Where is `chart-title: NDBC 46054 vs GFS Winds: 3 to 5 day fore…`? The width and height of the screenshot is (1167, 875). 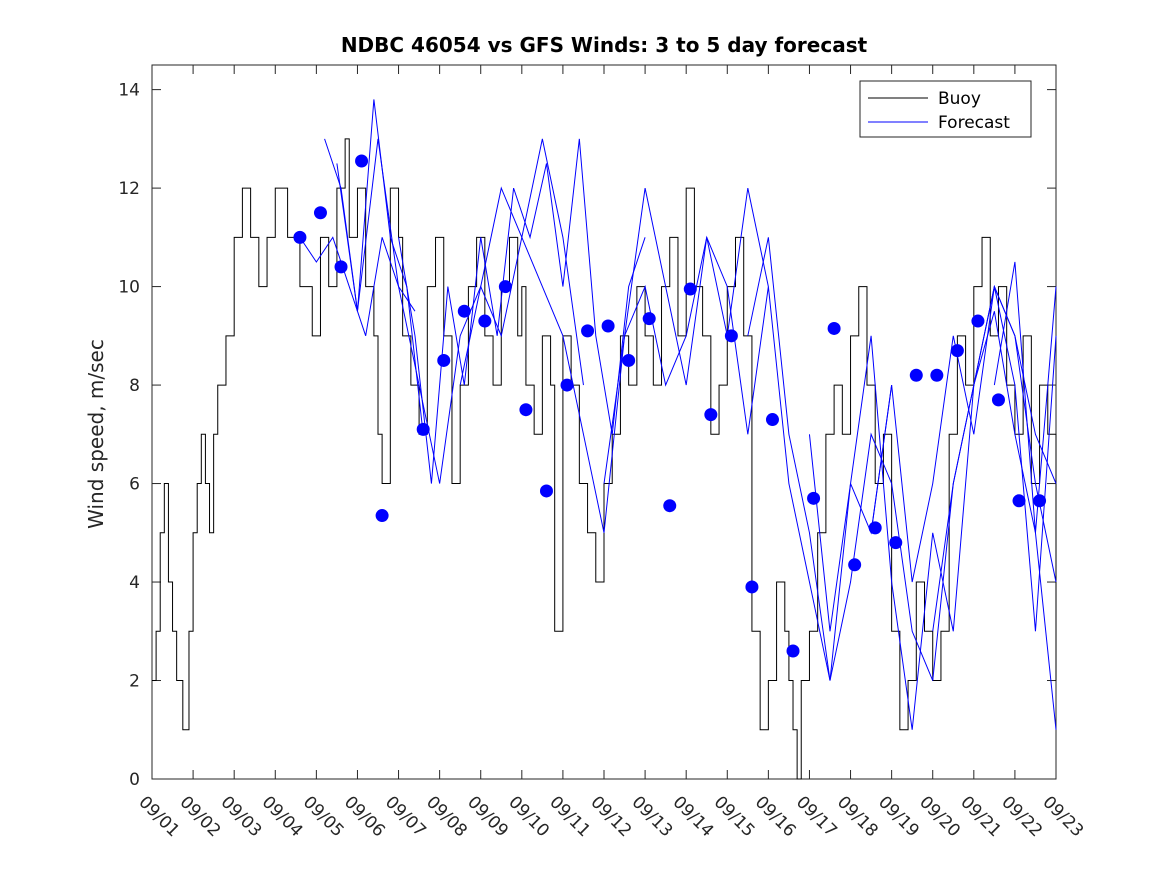 chart-title: NDBC 46054 vs GFS Winds: 3 to 5 day fore… is located at coordinates (604, 45).